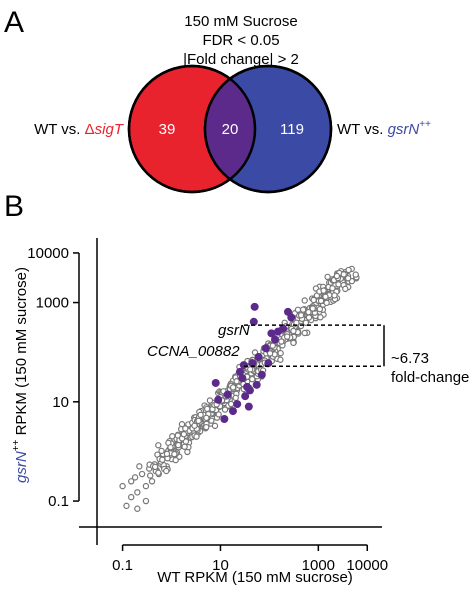  Describe the element at coordinates (234, 330) in the screenshot. I see `annotation-gsrn: gsrN` at that location.